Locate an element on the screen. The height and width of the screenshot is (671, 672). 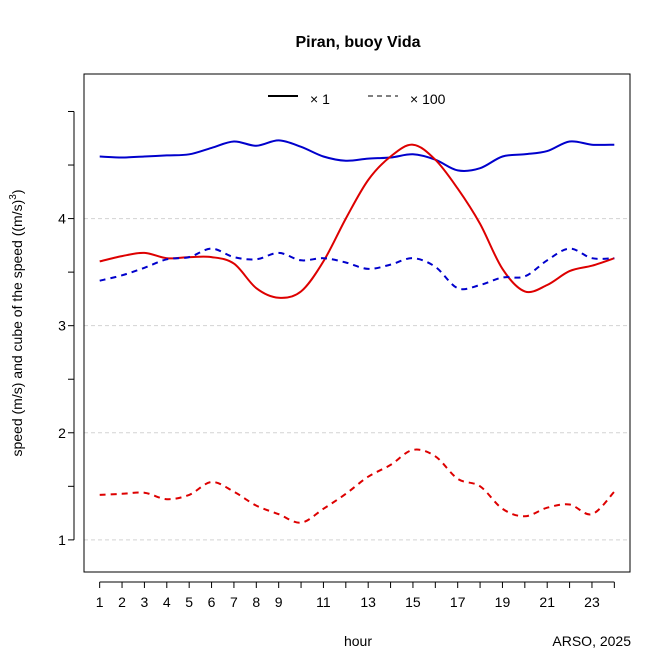
x-tick-label: 9 is located at coordinates (279, 602).